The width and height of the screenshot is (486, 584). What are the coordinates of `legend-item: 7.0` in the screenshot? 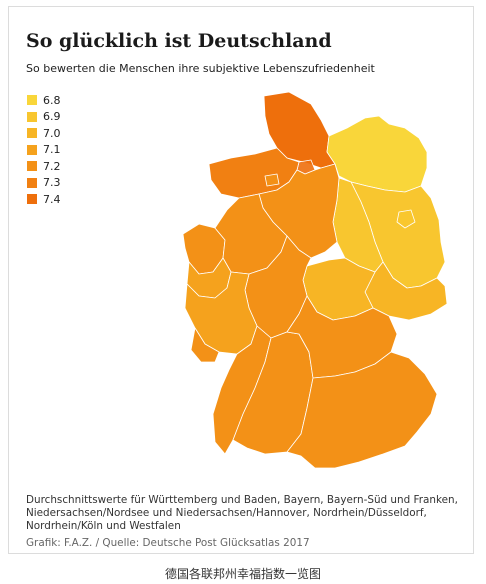 It's located at (44, 133).